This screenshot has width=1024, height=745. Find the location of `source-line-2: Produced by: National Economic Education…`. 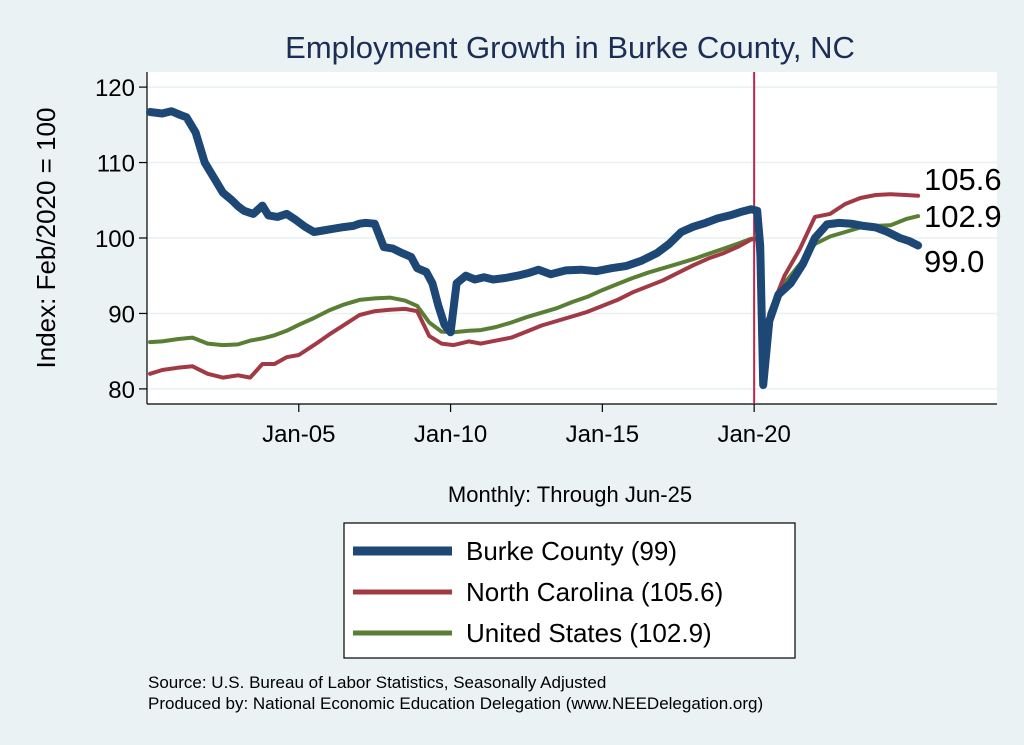

source-line-2: Produced by: National Economic Education… is located at coordinates (455, 703).